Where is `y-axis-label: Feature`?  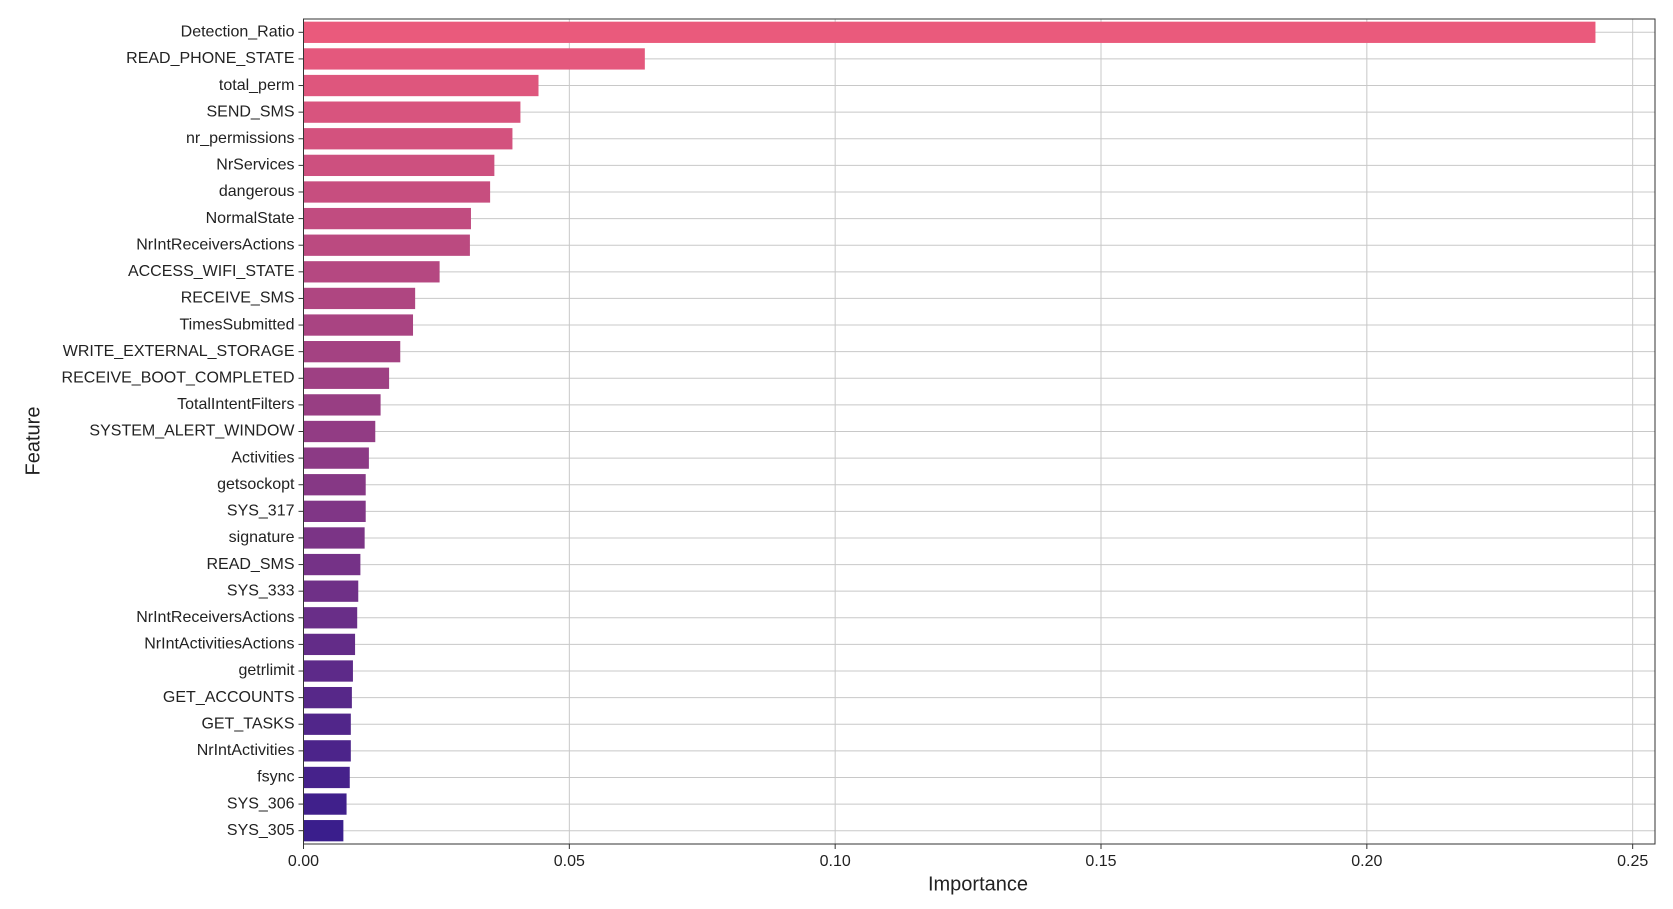 y-axis-label: Feature is located at coordinates (33, 441).